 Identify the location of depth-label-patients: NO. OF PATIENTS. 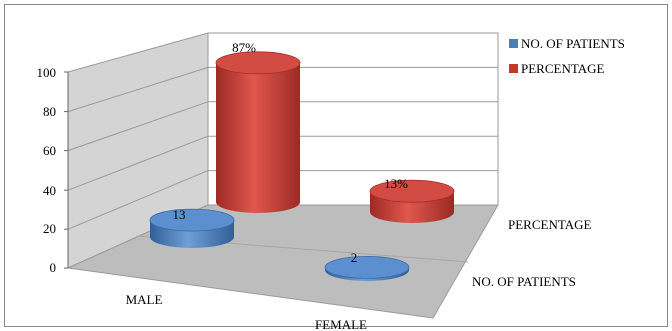
(524, 281).